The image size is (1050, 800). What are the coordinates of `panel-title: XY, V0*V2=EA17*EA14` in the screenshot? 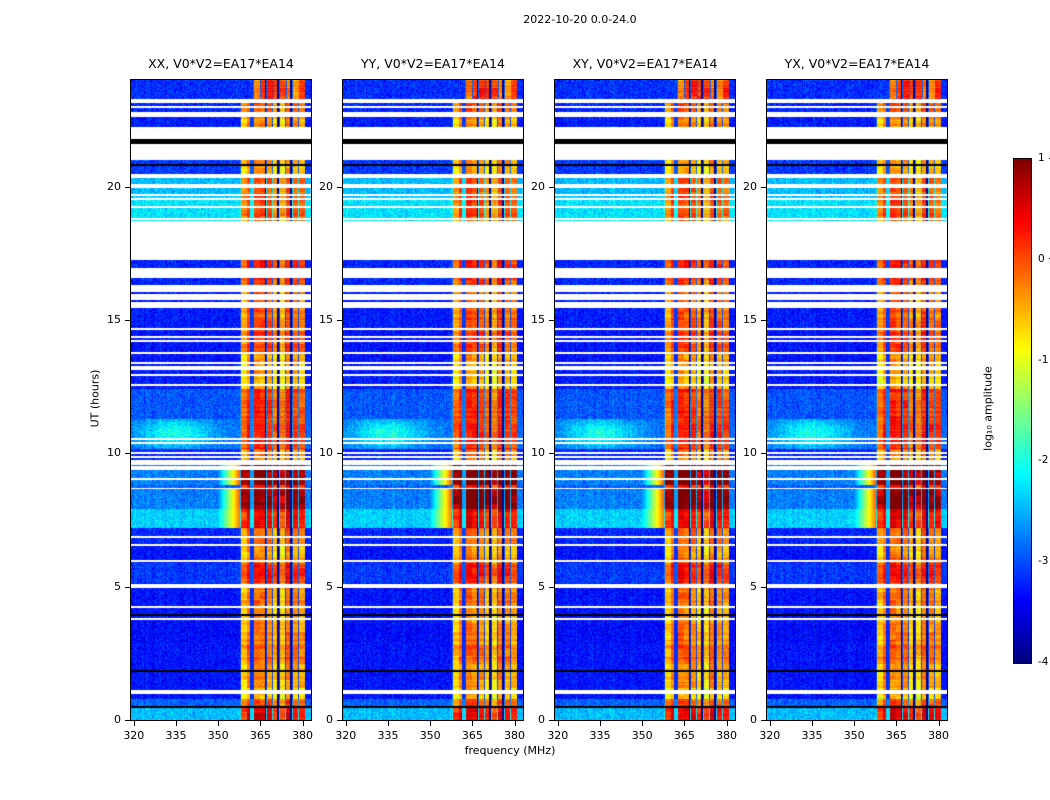 It's located at (645, 63).